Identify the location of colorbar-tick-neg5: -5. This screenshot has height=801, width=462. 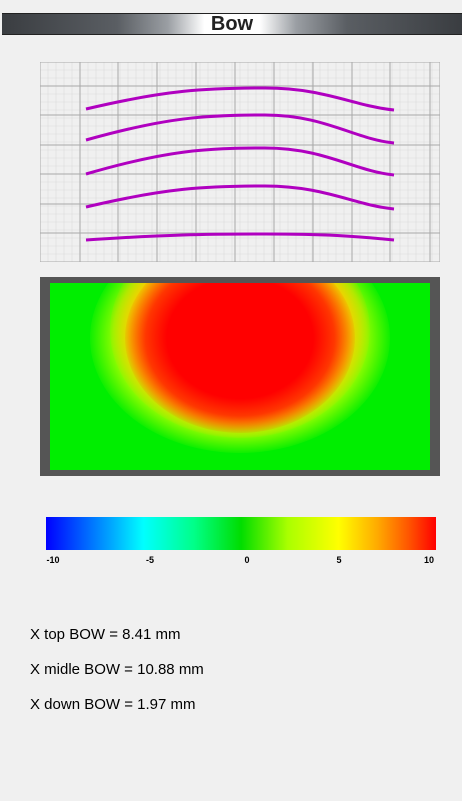
(150, 560).